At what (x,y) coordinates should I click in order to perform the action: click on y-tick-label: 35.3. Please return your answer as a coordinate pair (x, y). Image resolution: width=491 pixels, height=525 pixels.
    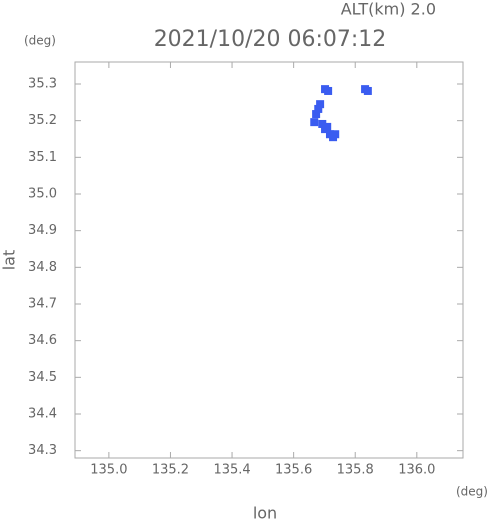
    Looking at the image, I should click on (42, 84).